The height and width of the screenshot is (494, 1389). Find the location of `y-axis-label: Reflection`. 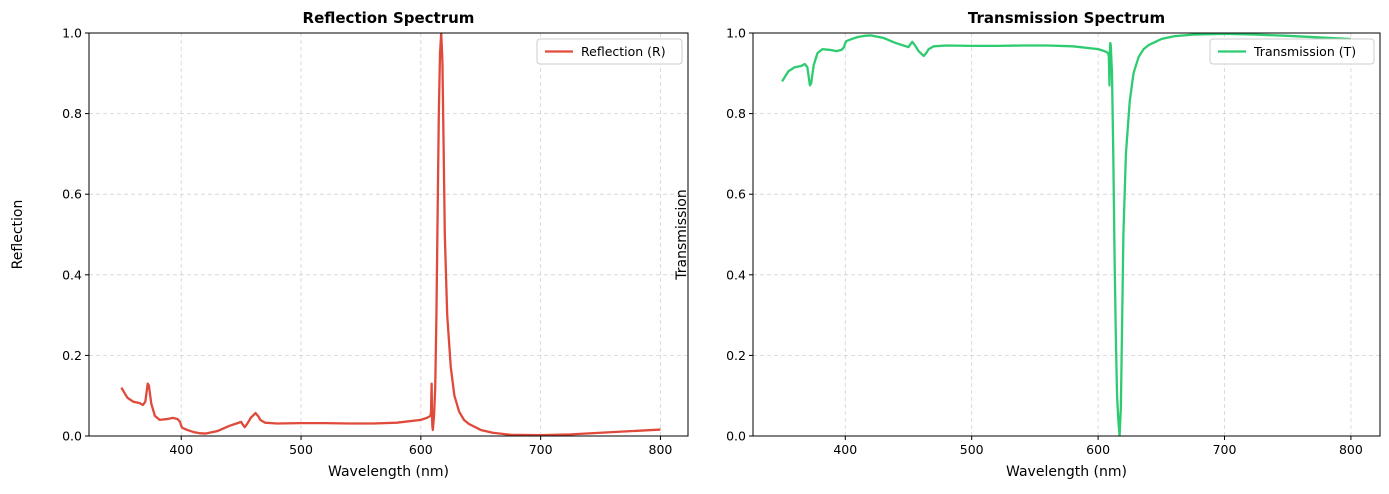

y-axis-label: Reflection is located at coordinates (18, 235).